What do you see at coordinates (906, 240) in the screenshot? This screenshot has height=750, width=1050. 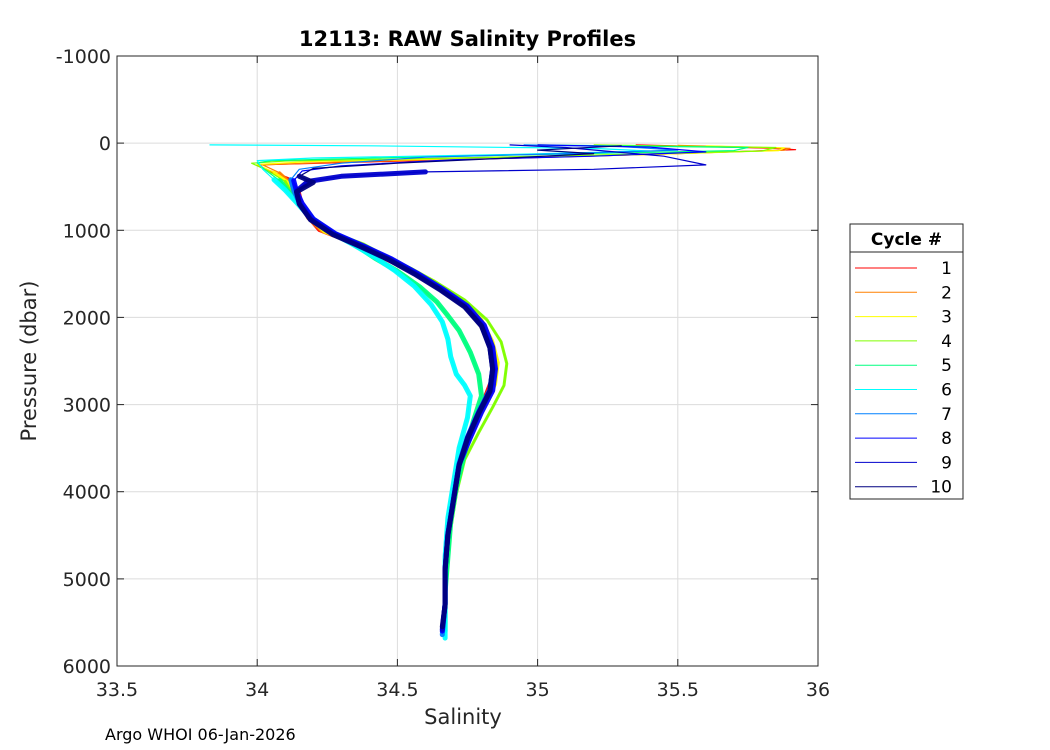 I see `legend-title: Cycle #` at bounding box center [906, 240].